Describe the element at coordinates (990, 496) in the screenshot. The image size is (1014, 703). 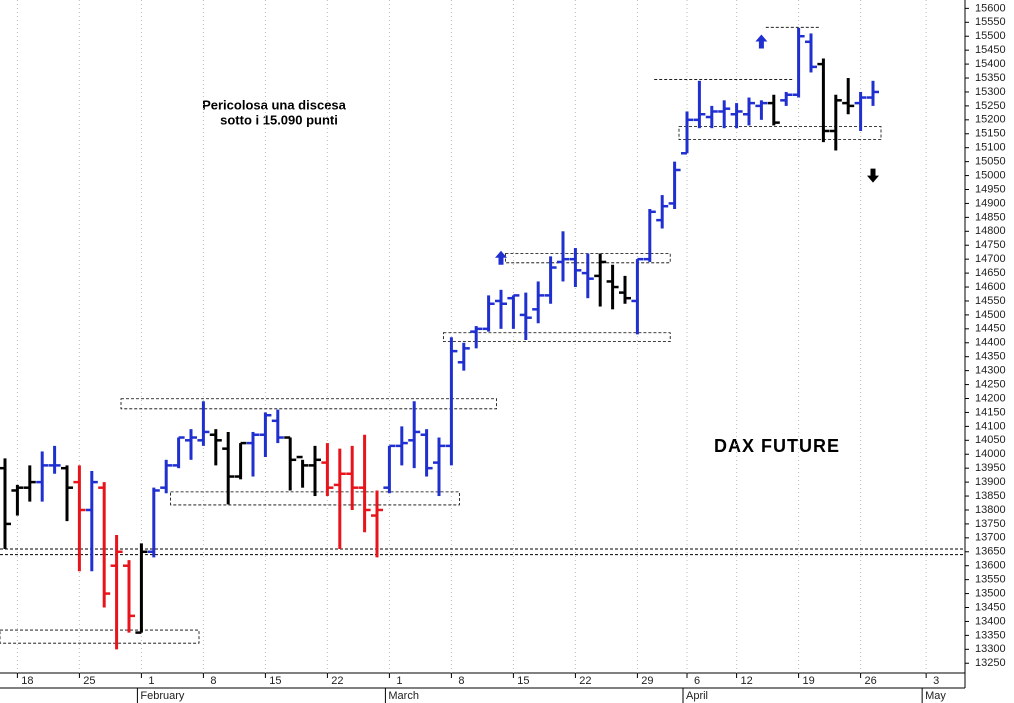
I see `y-tick-label: 13850` at that location.